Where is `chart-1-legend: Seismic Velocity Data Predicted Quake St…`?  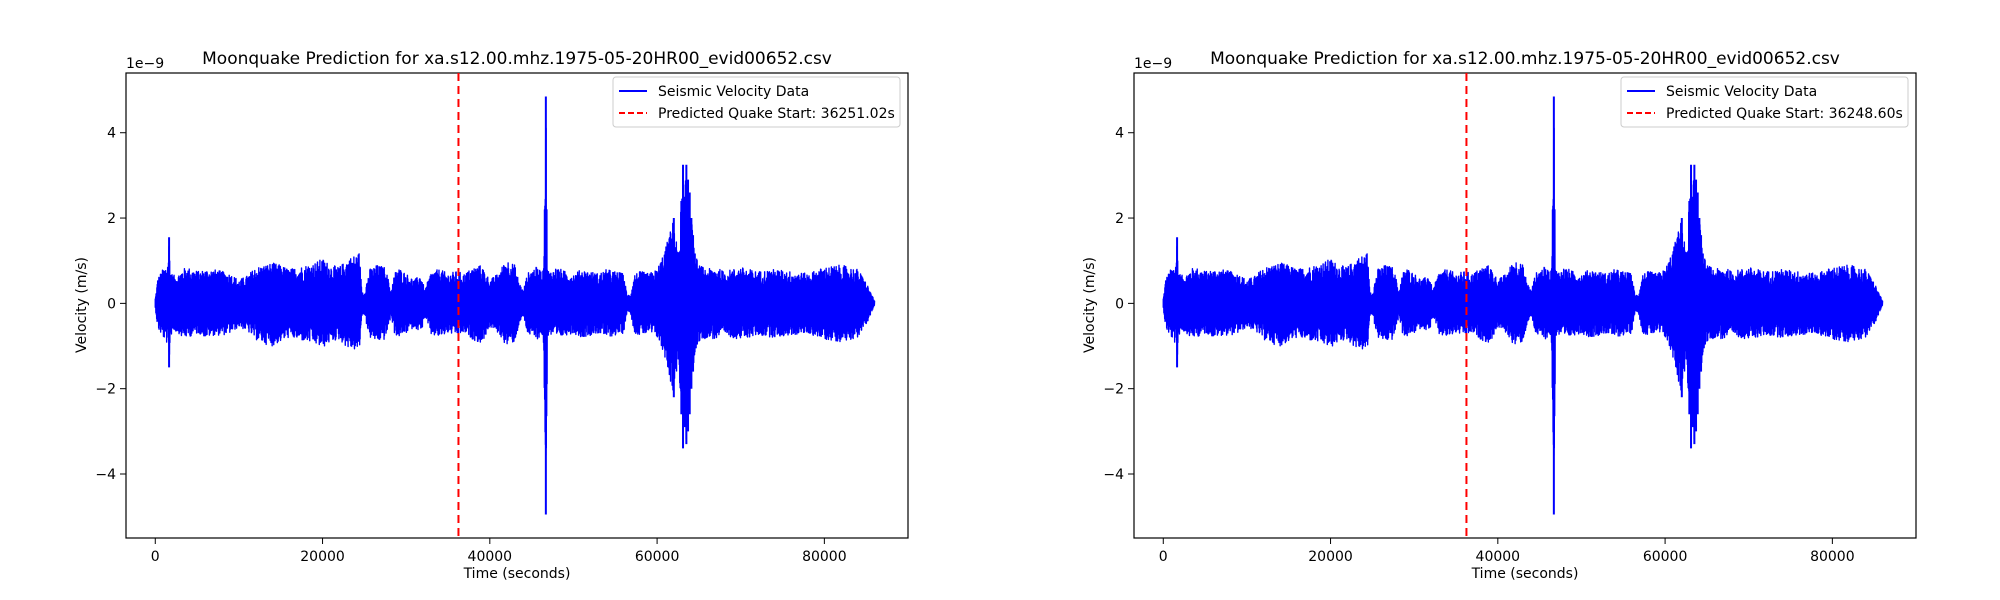
chart-1-legend: Seismic Velocity Data Predicted Quake St… is located at coordinates (756, 102).